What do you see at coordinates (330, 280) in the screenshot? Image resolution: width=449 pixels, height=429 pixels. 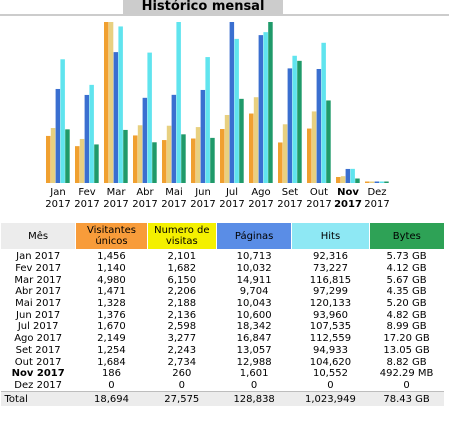 I see `cell-hits: 116,815` at bounding box center [330, 280].